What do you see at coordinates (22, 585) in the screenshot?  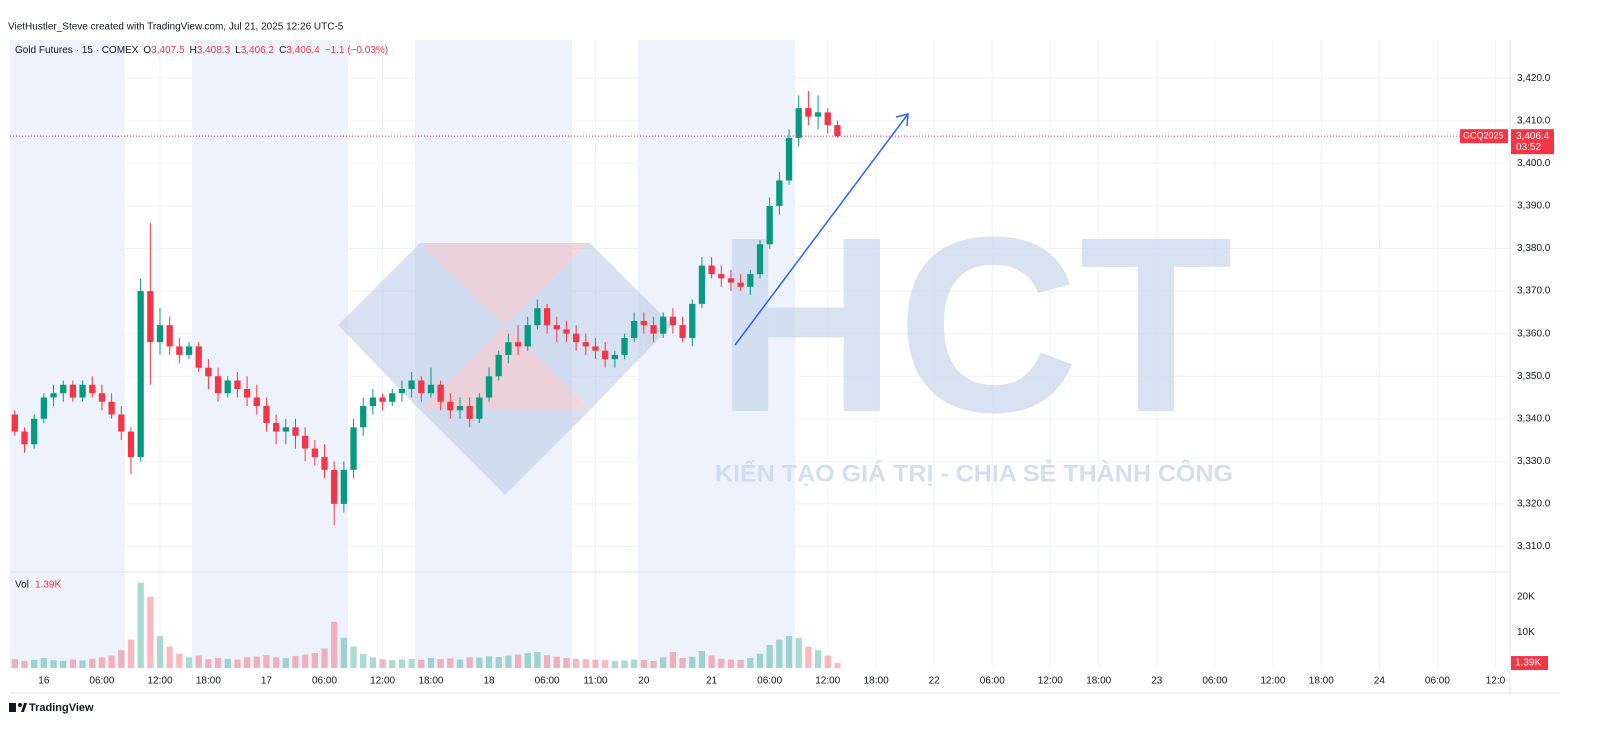 I see `volume-title: Vol` at bounding box center [22, 585].